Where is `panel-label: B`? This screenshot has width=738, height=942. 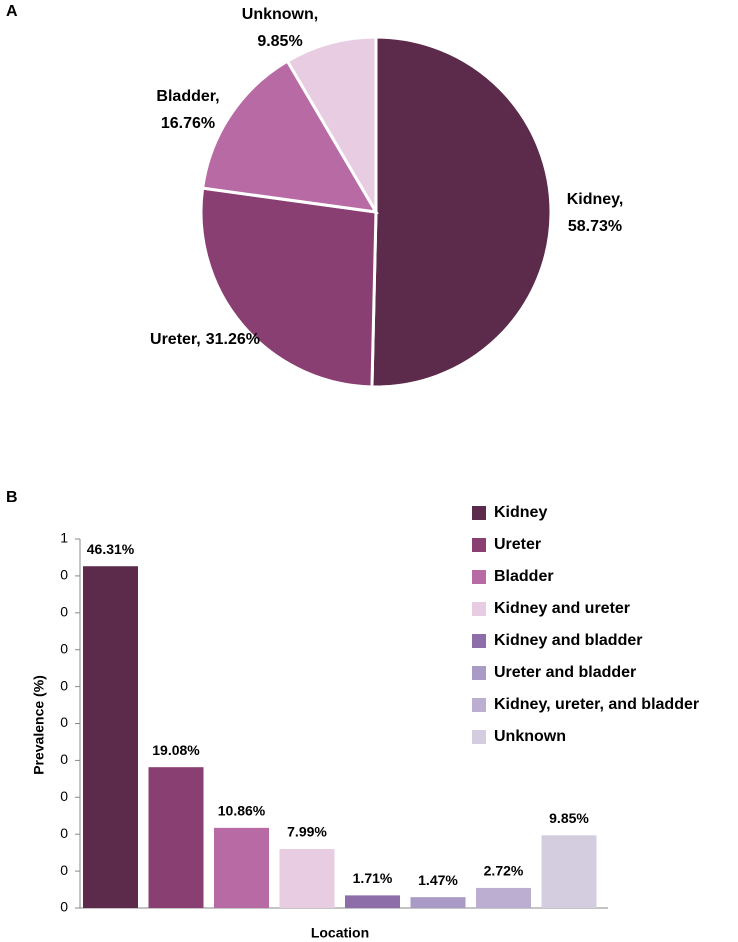
panel-label: B is located at coordinates (12, 497).